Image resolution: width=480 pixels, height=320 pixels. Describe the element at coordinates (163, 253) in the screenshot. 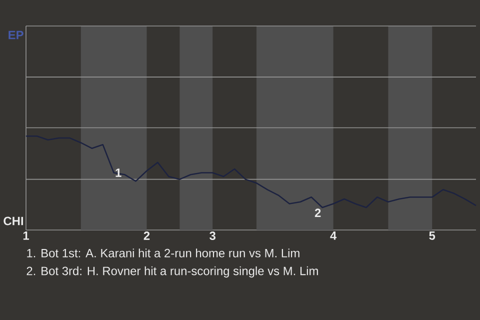

I see `text: 1. Bot 1st: A. Karani hit a 2-run home run vs M. Lim` at that location.